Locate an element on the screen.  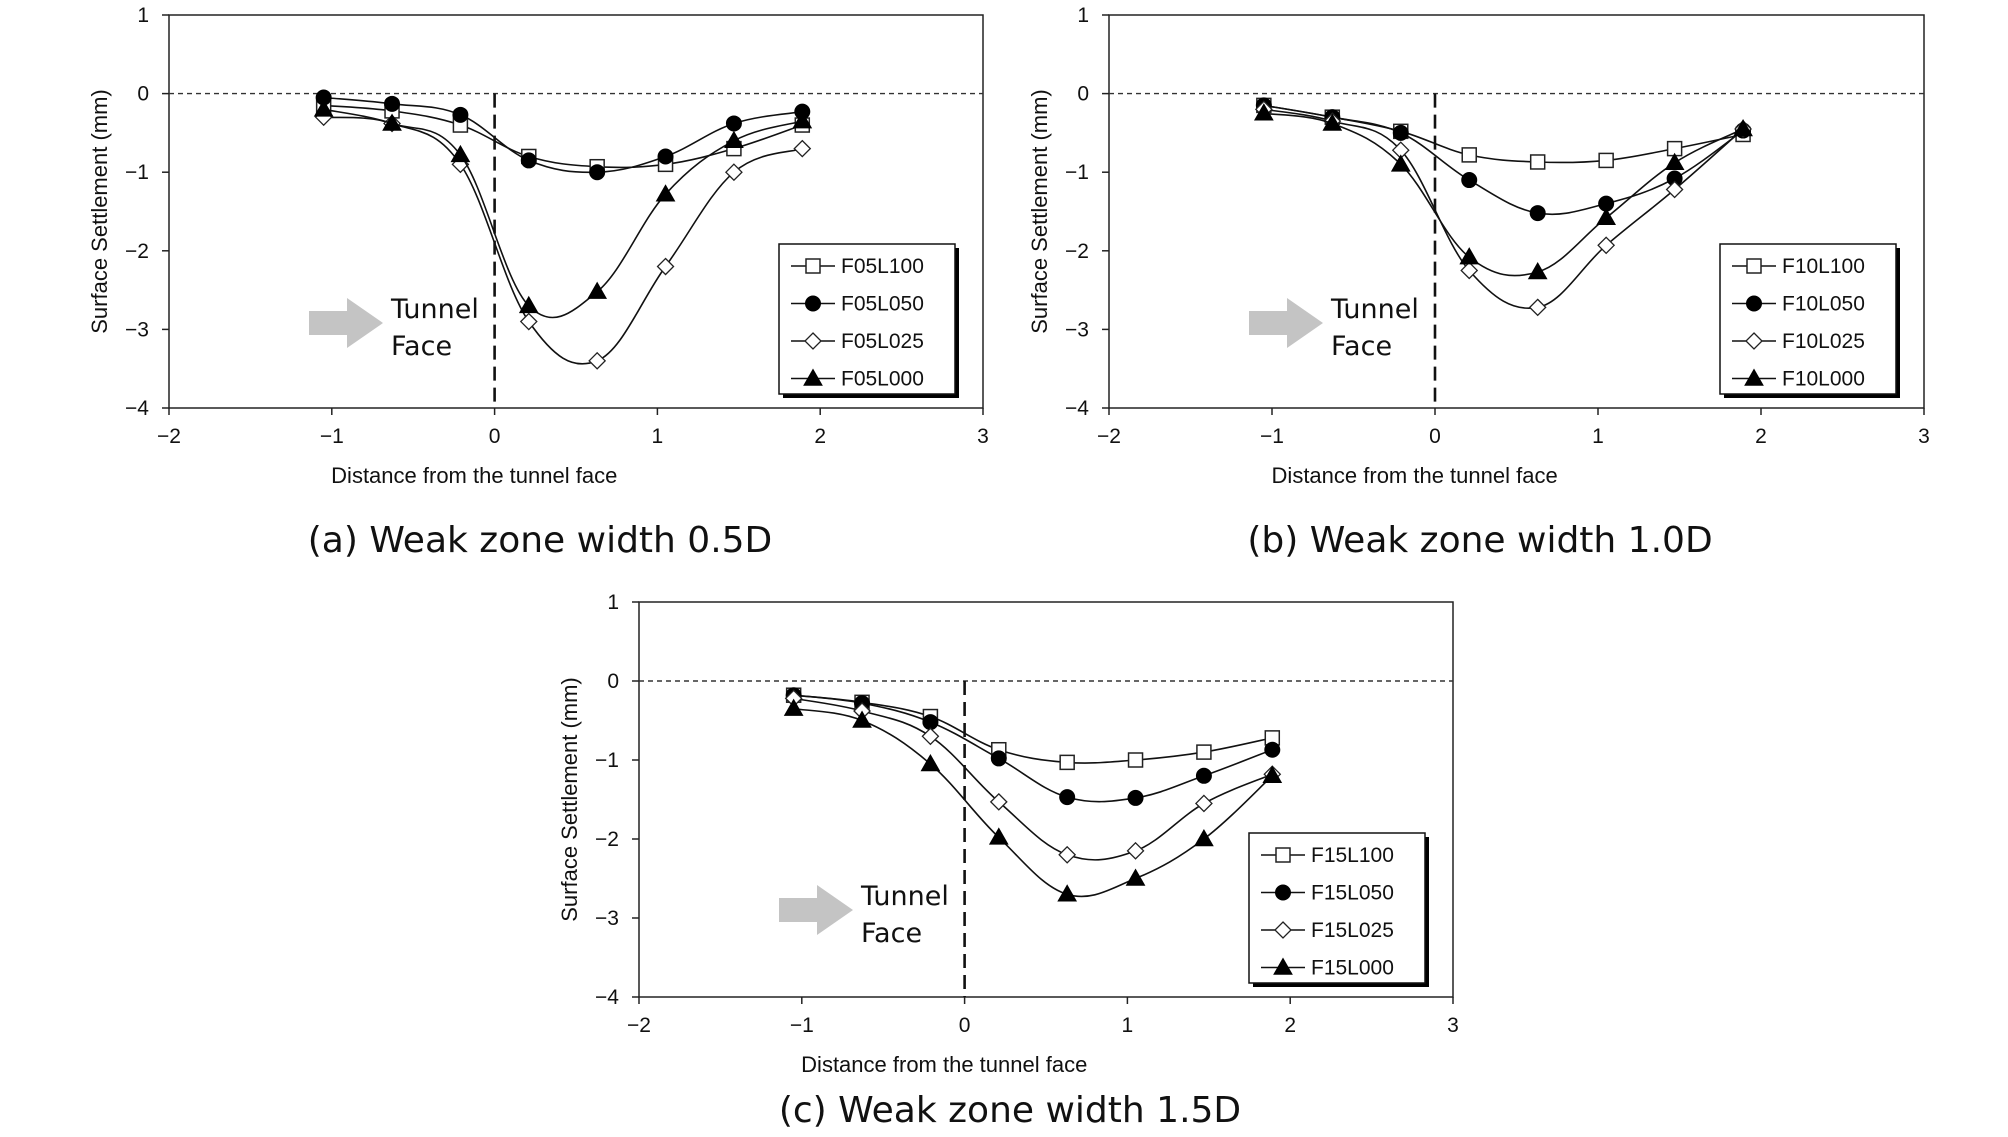
legend-label: F05L000 is located at coordinates (882, 379).